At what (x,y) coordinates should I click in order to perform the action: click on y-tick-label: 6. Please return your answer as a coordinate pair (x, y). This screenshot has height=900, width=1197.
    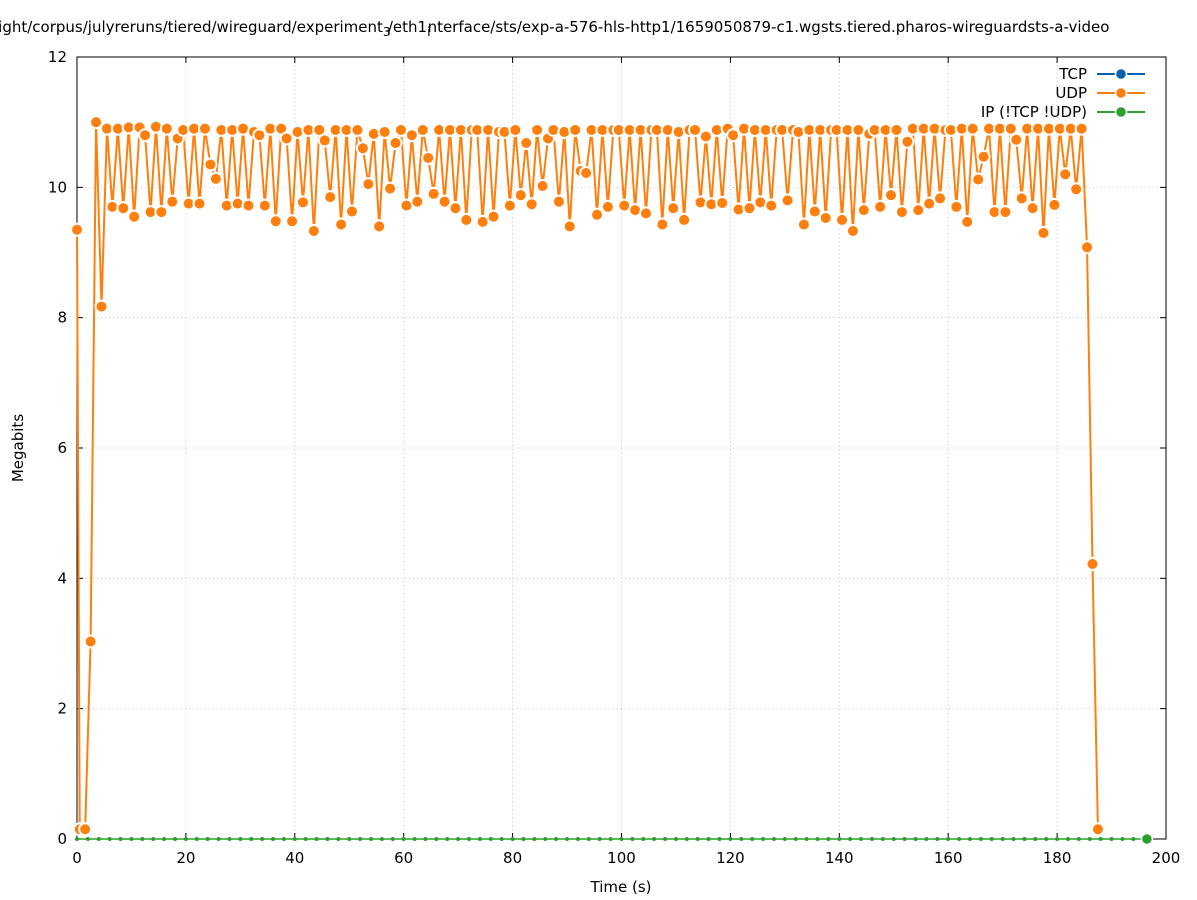
    Looking at the image, I should click on (62, 448).